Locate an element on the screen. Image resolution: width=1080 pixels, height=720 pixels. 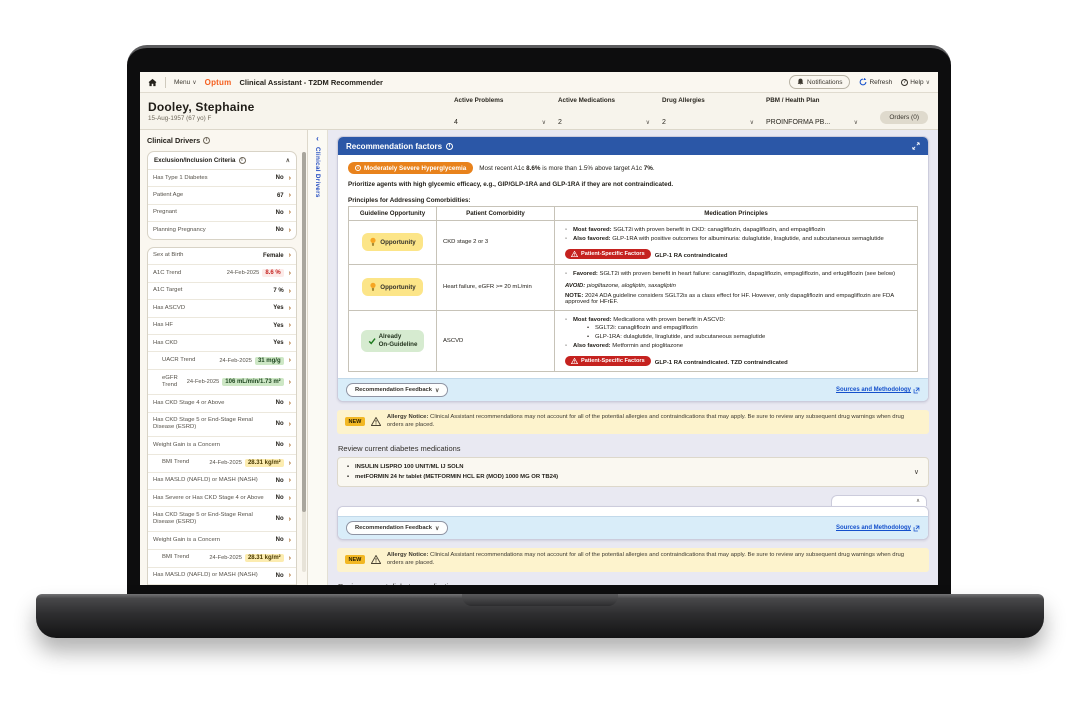
driver-row: Planning Pregnancy No › is located at coordinates (222, 230).